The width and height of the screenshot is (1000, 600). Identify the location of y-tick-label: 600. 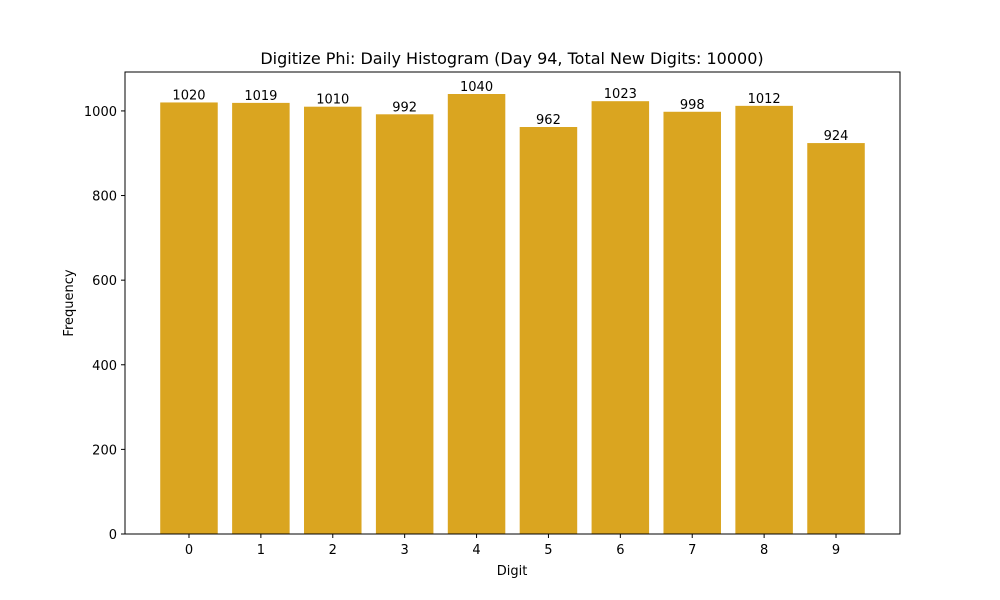
(104, 281).